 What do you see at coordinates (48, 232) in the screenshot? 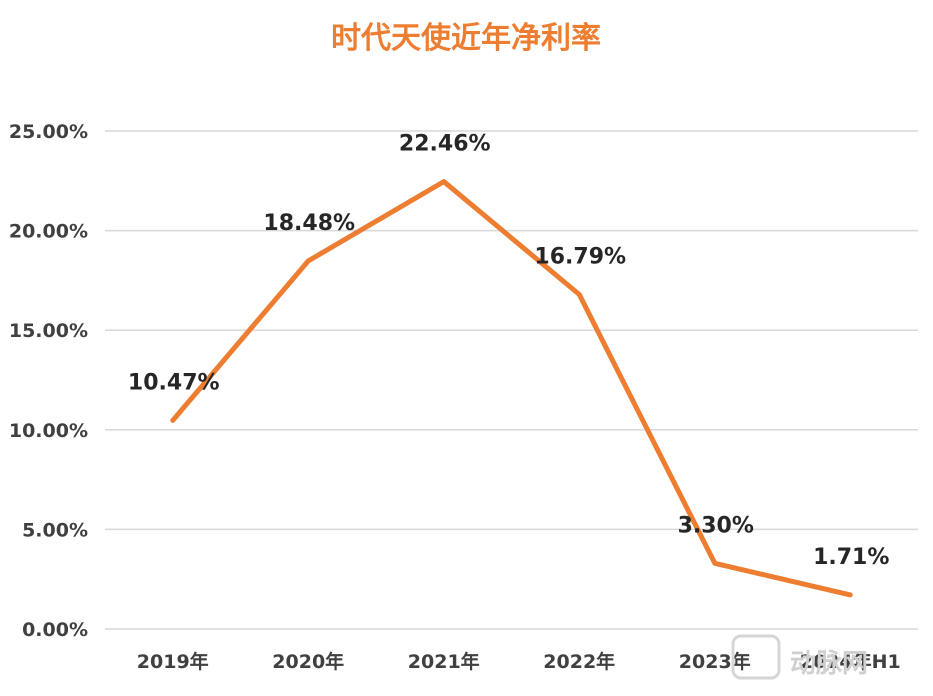
I see `y-tick-label: 20.00%` at bounding box center [48, 232].